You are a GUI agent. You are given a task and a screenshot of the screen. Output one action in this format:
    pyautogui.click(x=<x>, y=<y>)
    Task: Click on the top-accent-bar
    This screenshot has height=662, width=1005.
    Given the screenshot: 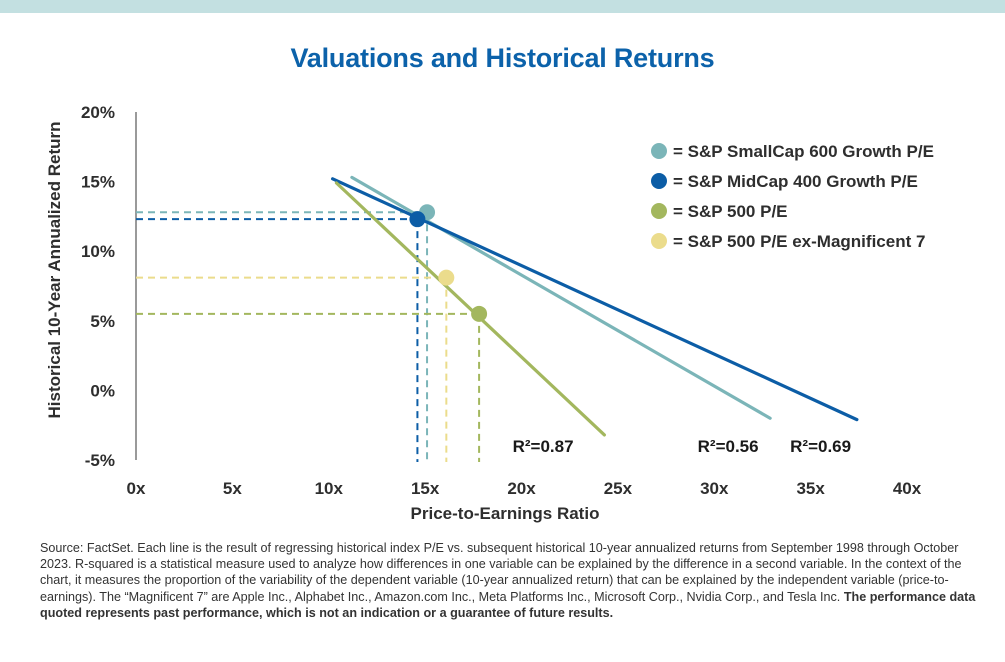 What is the action you would take?
    pyautogui.click(x=502, y=6)
    